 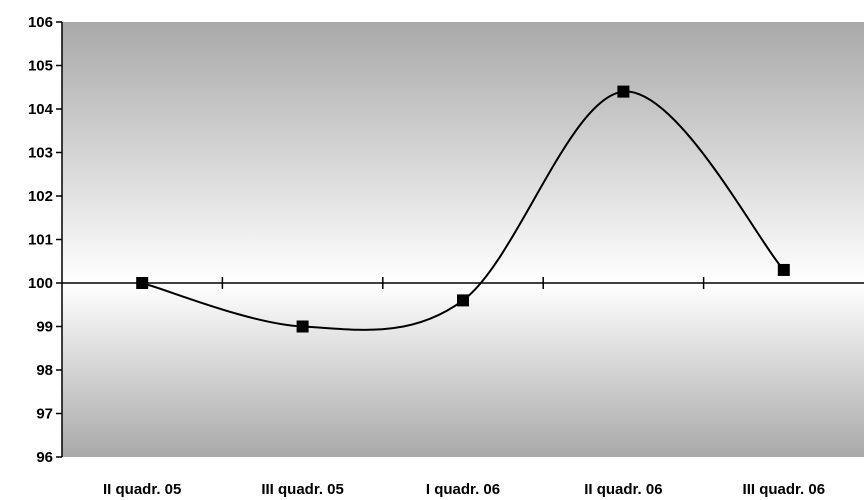 What do you see at coordinates (40, 22) in the screenshot?
I see `y-tick-label: 106` at bounding box center [40, 22].